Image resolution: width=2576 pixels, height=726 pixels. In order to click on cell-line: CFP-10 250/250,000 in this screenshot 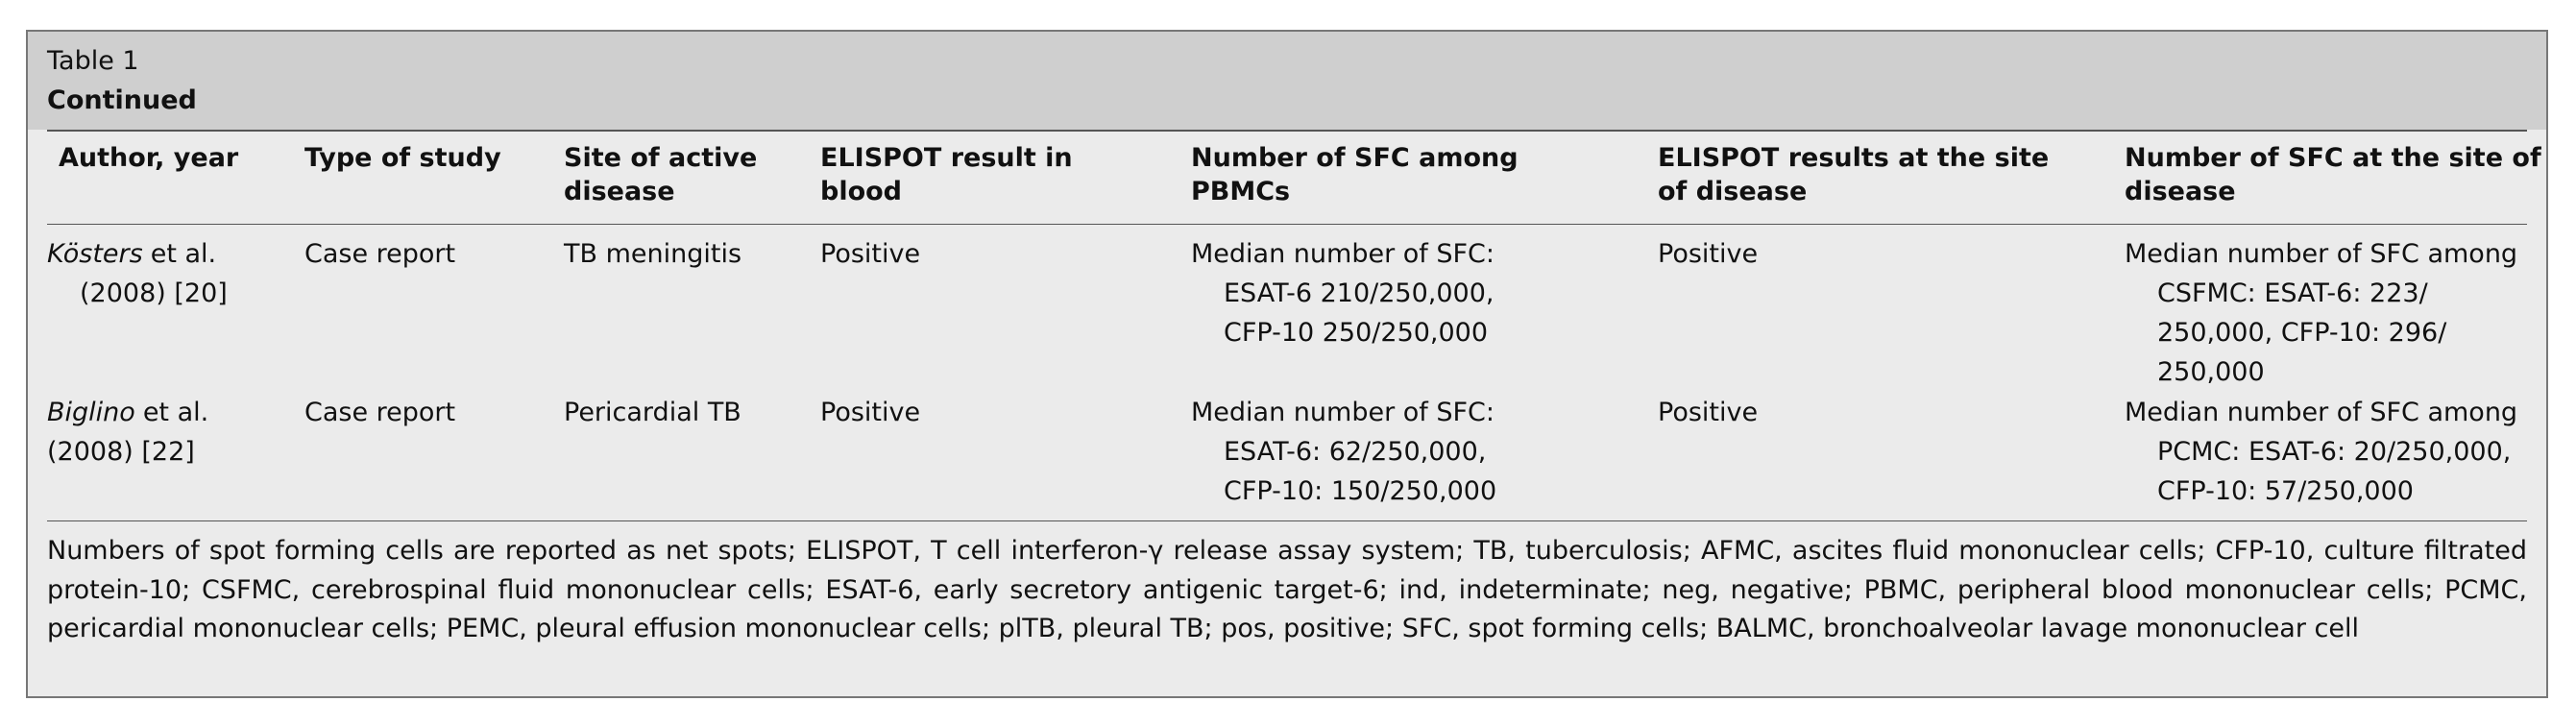, I will do `click(1356, 333)`.